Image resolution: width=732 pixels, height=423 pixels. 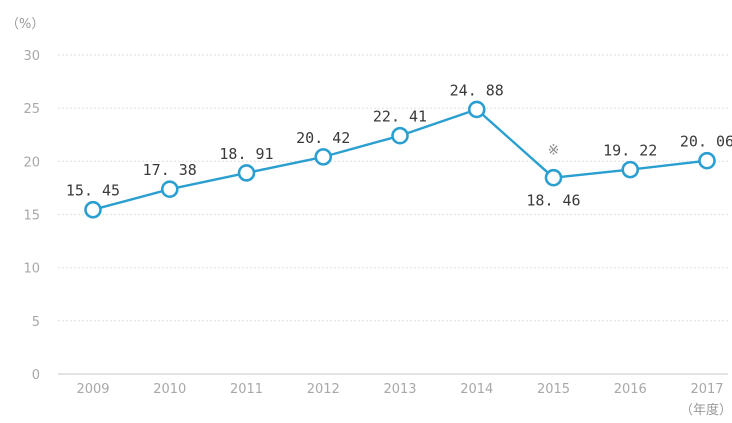 I want to click on data-label: 20. 42, so click(x=323, y=138).